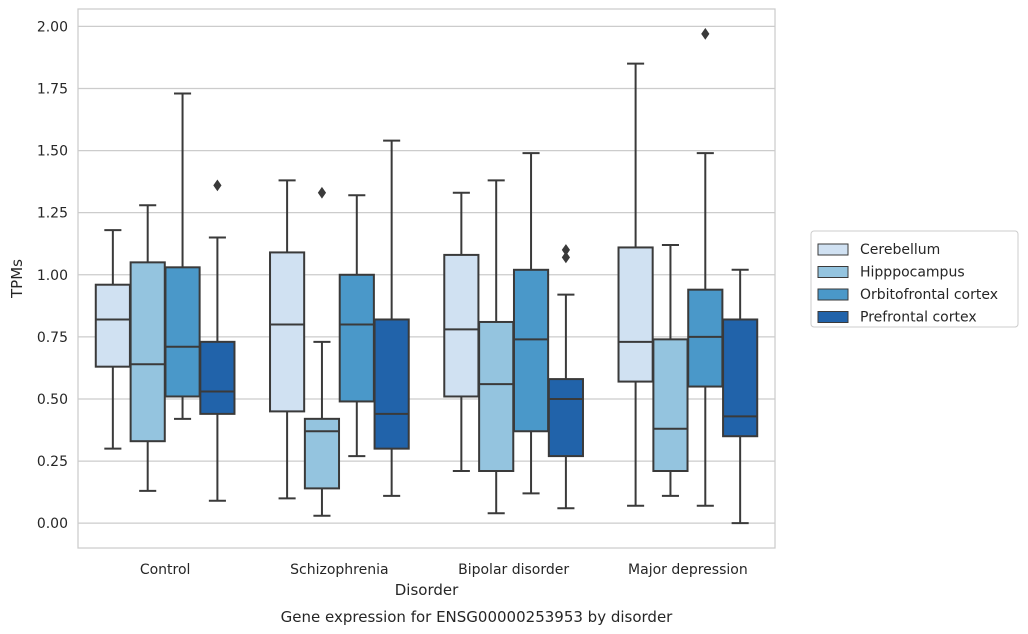  Describe the element at coordinates (929, 295) in the screenshot. I see `legend-label: Orbitofrontal cortex` at that location.